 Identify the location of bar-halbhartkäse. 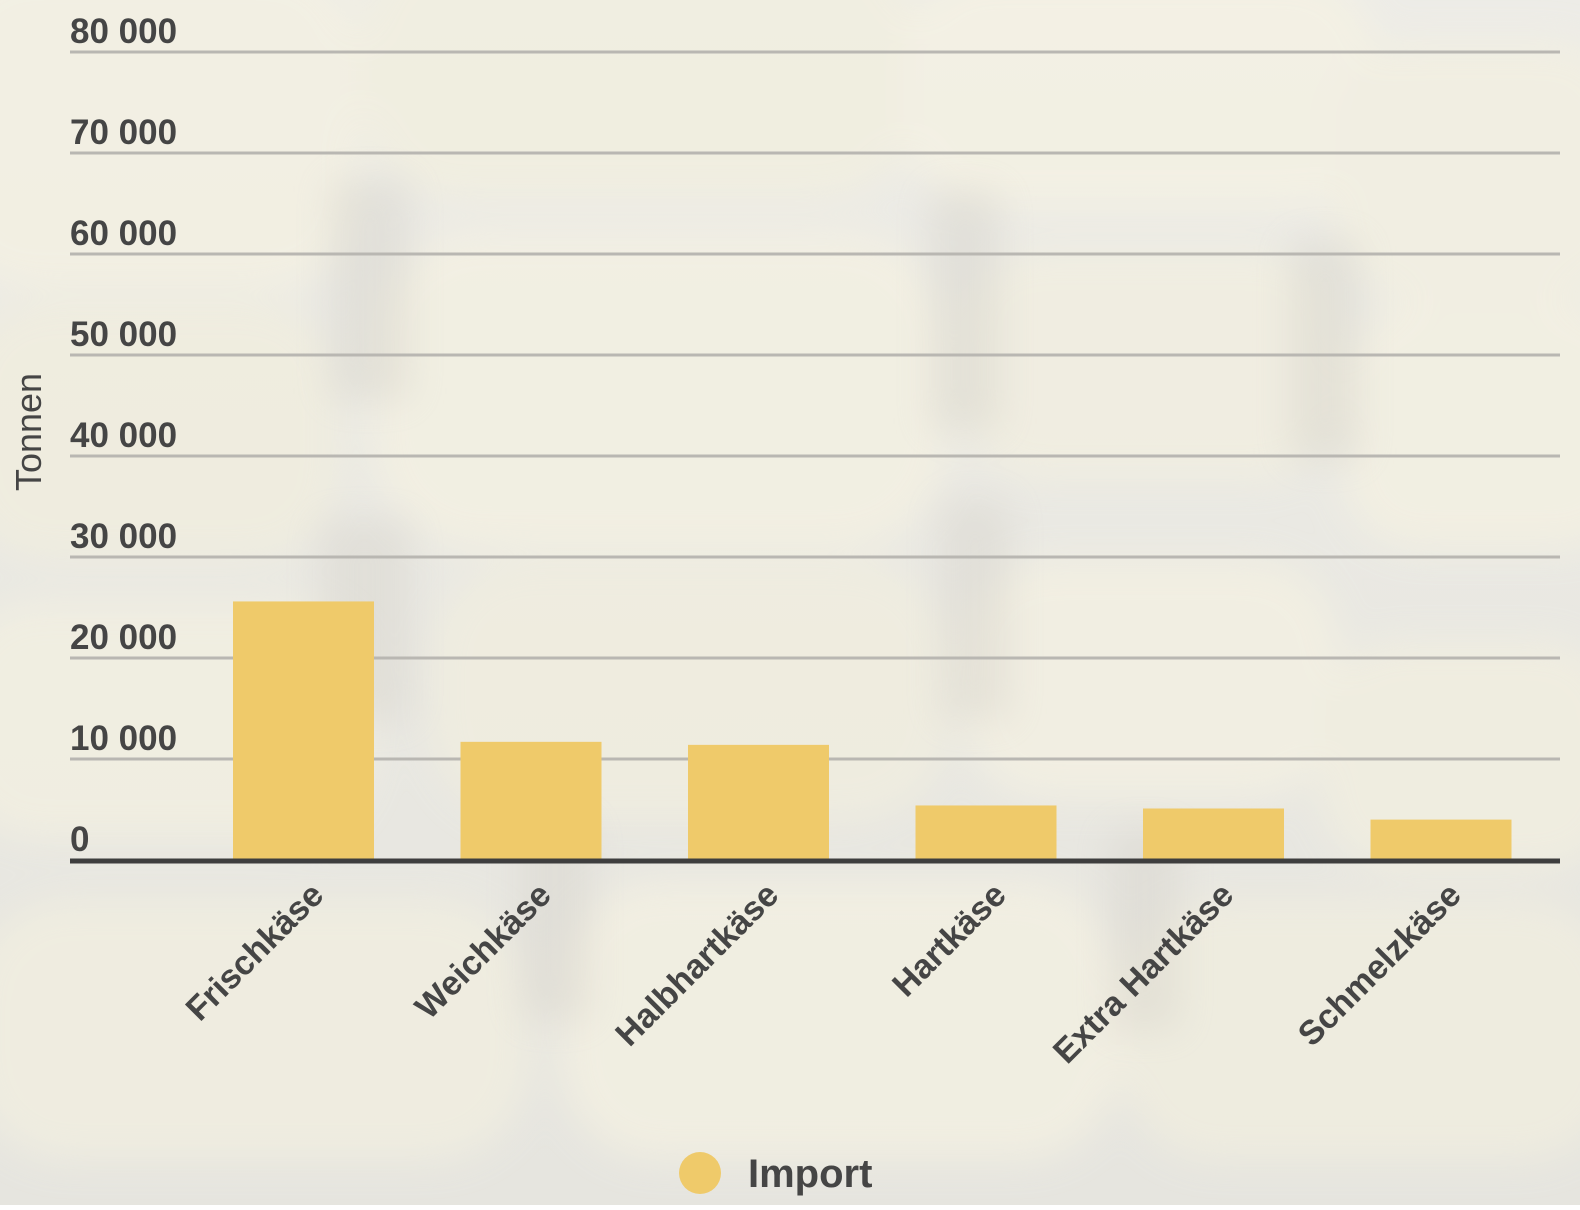
(758, 802).